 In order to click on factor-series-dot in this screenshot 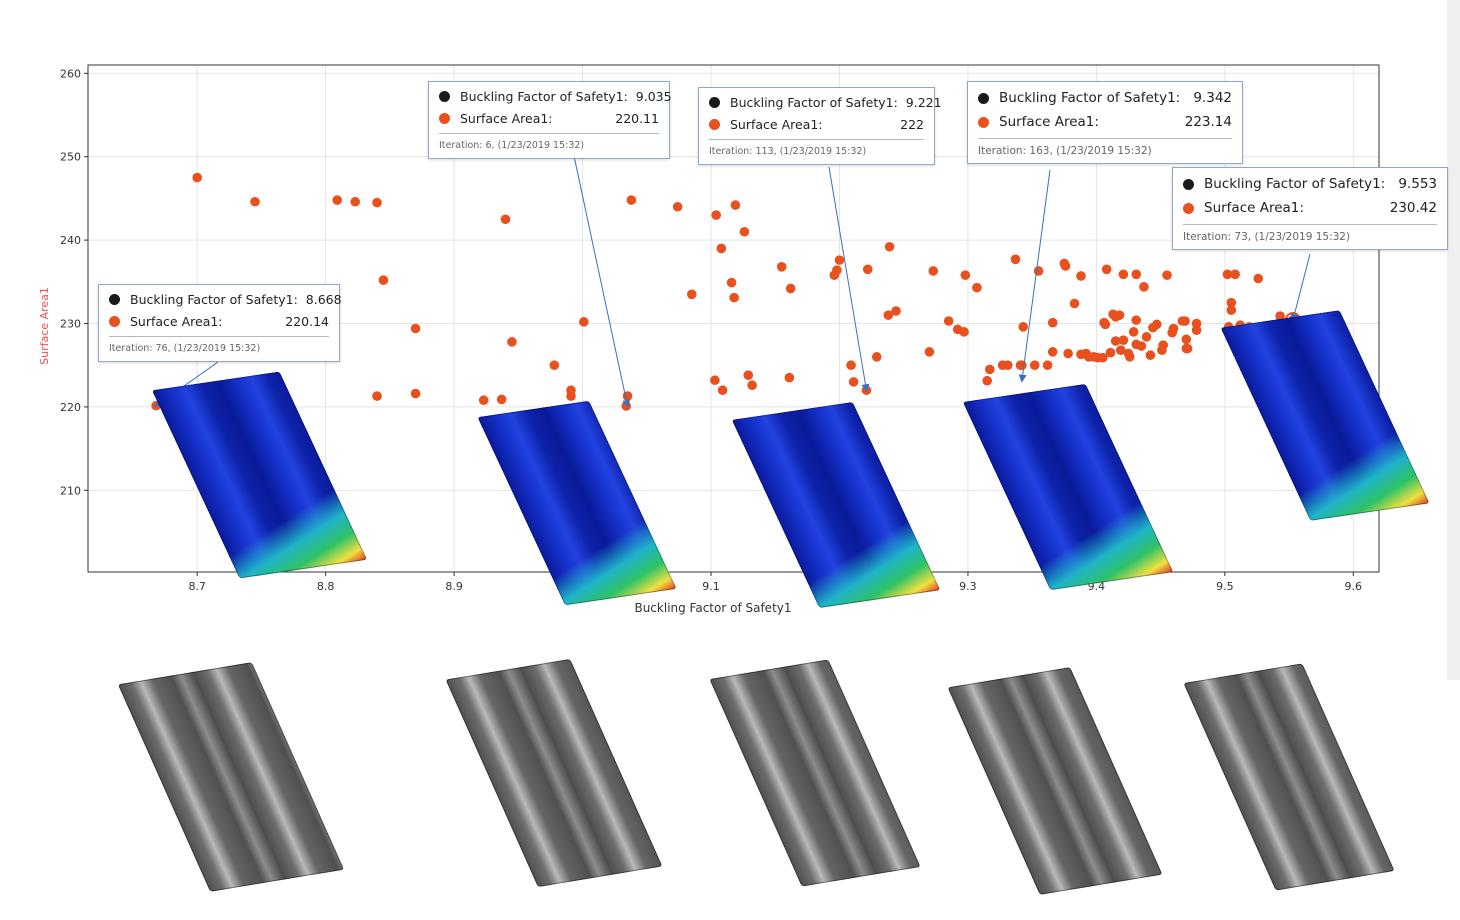, I will do `click(444, 96)`.